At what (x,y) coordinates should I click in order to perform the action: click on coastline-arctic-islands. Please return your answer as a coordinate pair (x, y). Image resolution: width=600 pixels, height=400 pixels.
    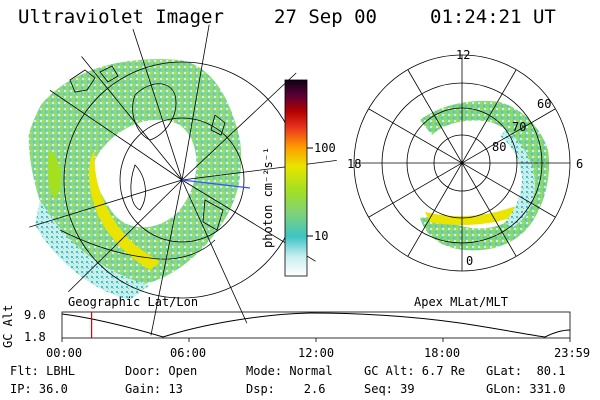
    Looking at the image, I should click on (147, 148).